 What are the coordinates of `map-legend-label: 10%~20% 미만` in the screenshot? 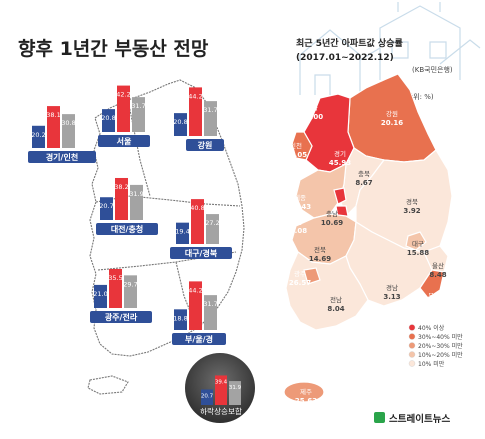 It's located at (440, 355).